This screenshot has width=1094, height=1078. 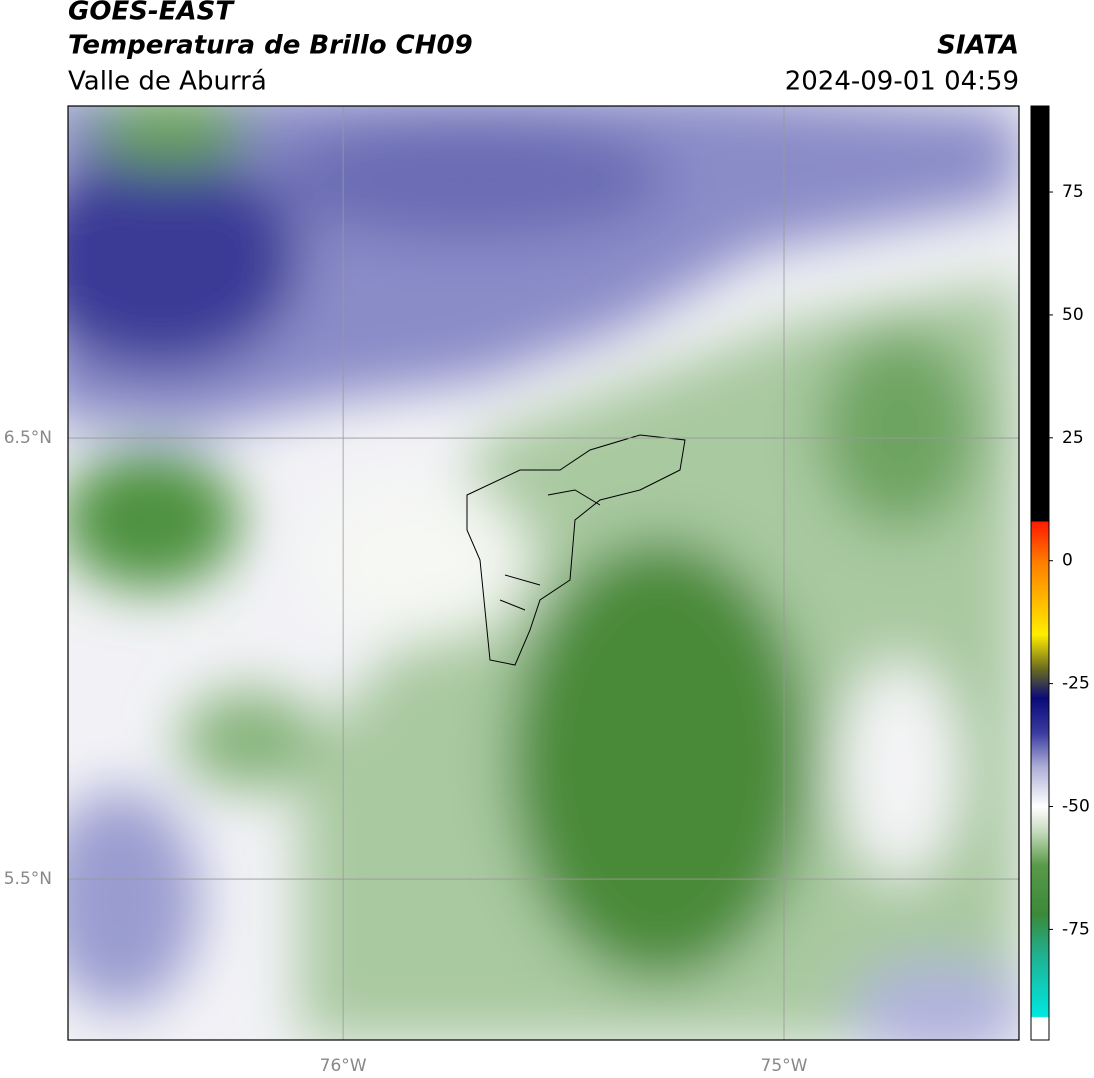 I want to click on lon-label: 75°W, so click(x=784, y=1066).